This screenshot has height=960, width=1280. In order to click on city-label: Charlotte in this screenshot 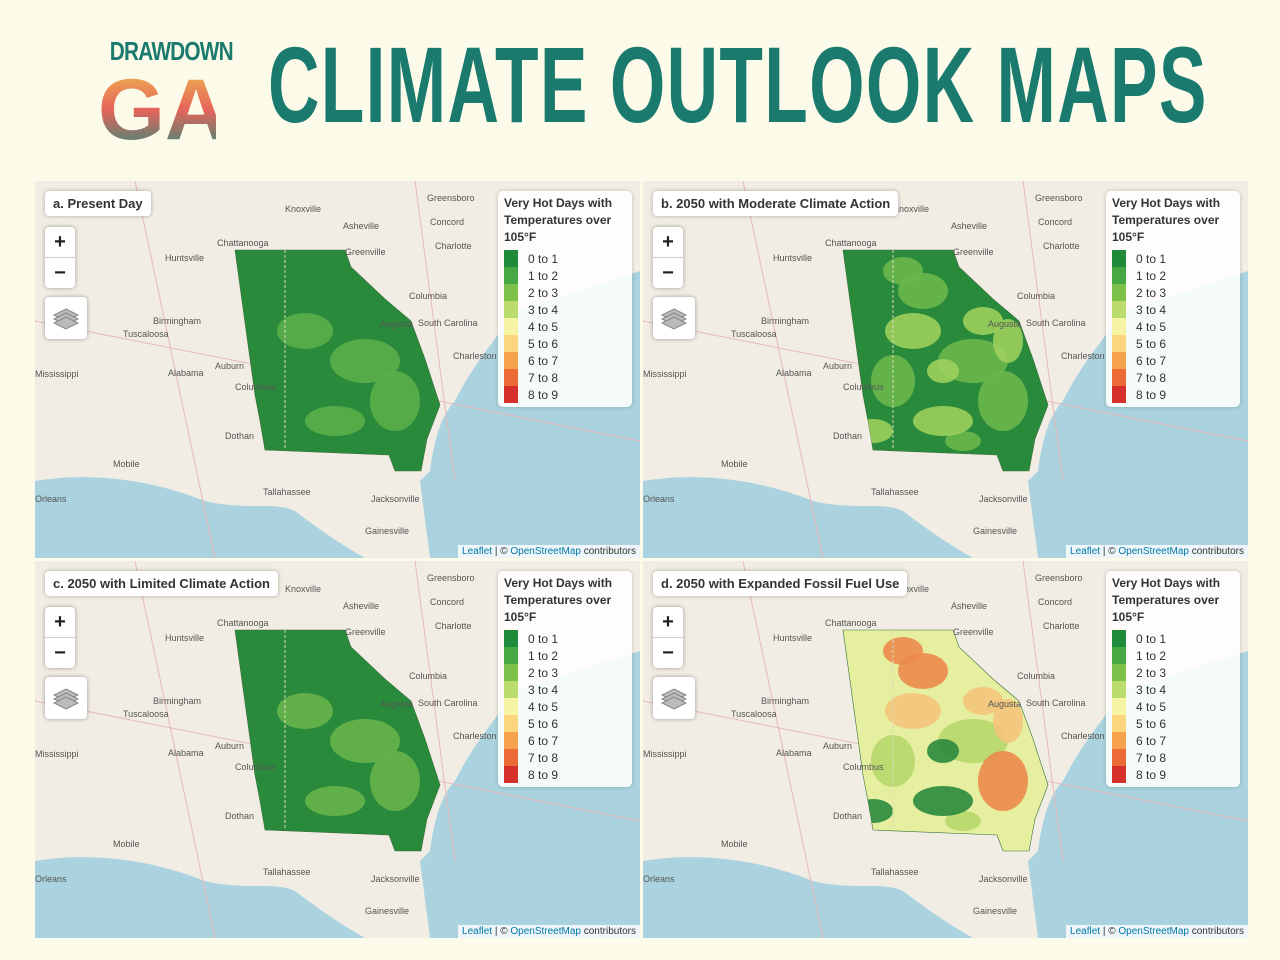, I will do `click(453, 626)`.